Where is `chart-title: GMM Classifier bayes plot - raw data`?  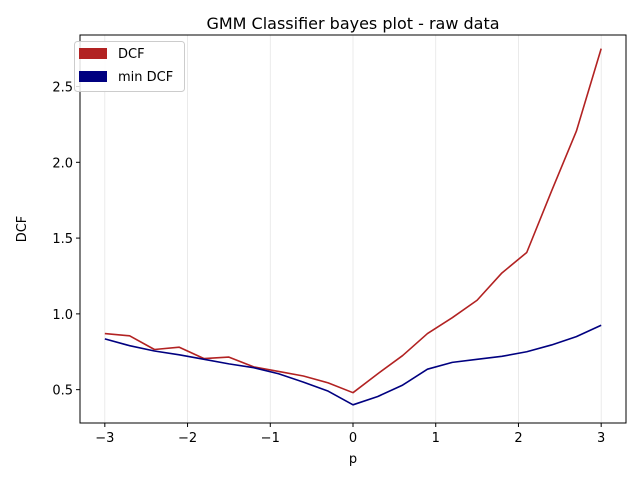 chart-title: GMM Classifier bayes plot - raw data is located at coordinates (352, 23).